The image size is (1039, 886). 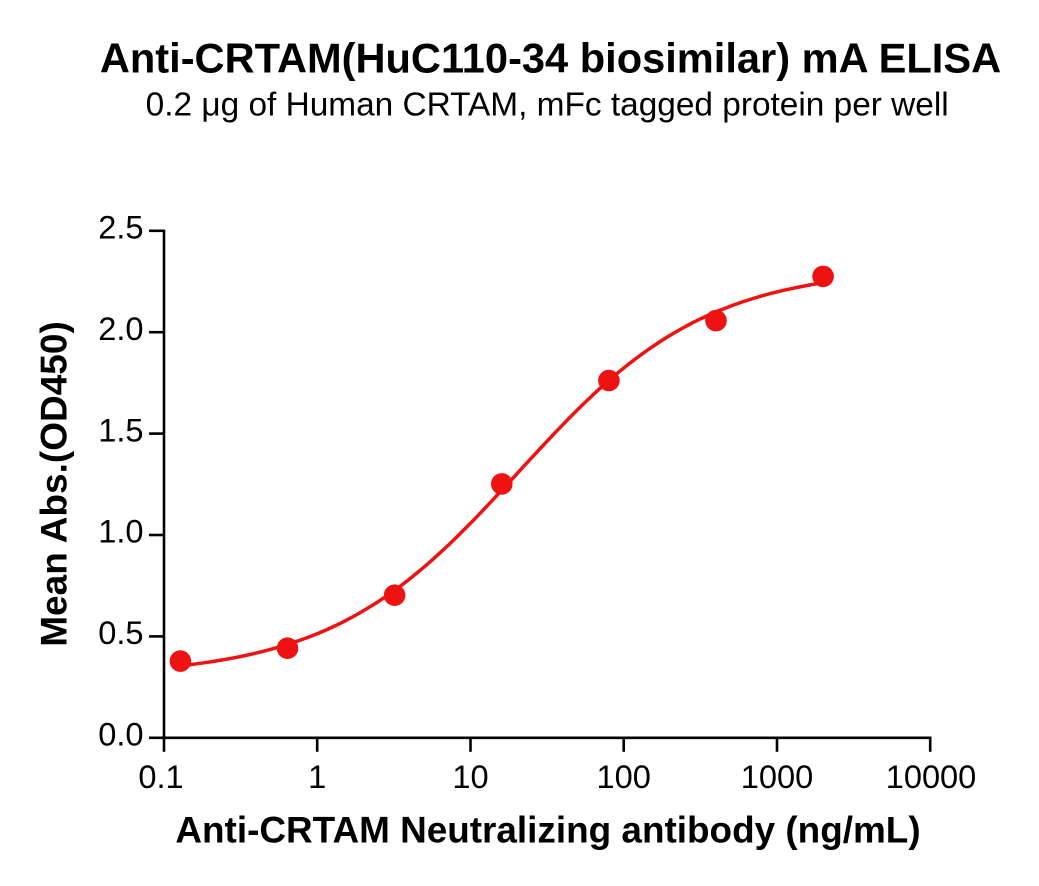 I want to click on svg-text: 100, so click(x=624, y=776).